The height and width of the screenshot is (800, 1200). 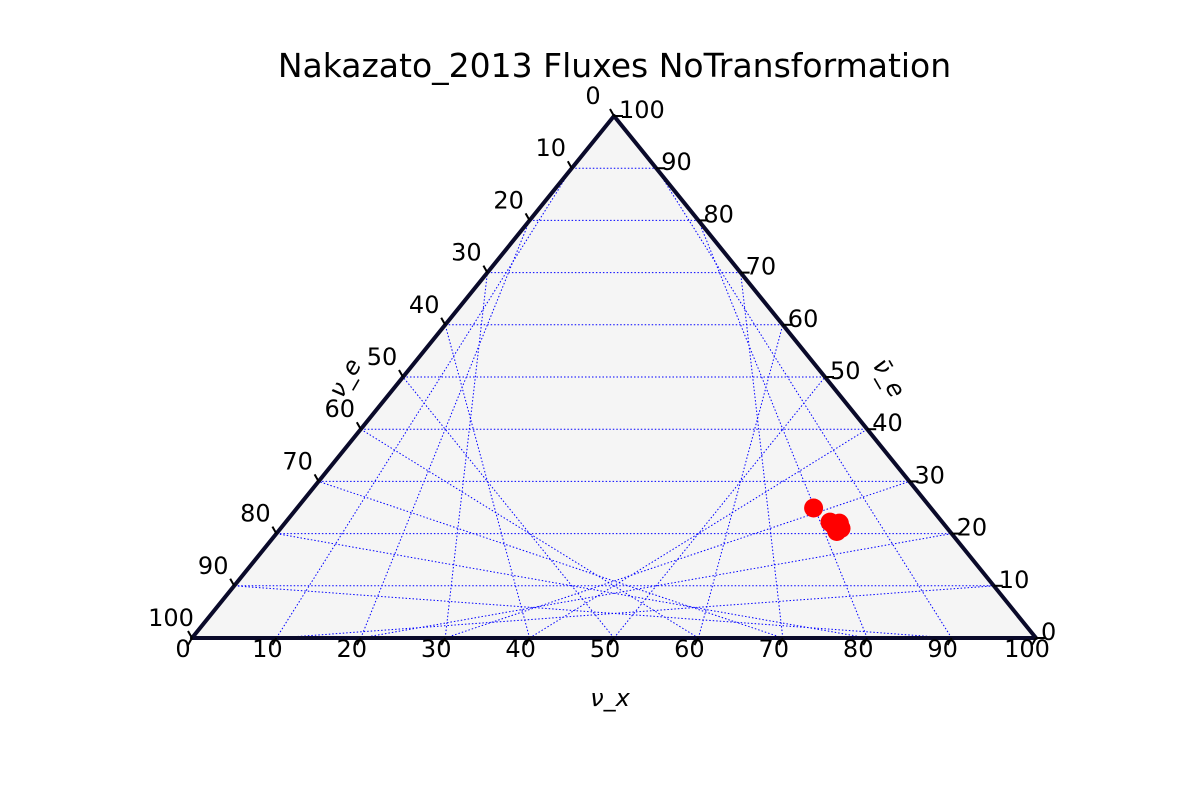 What do you see at coordinates (382, 357) in the screenshot?
I see `left-tick-label: 50` at bounding box center [382, 357].